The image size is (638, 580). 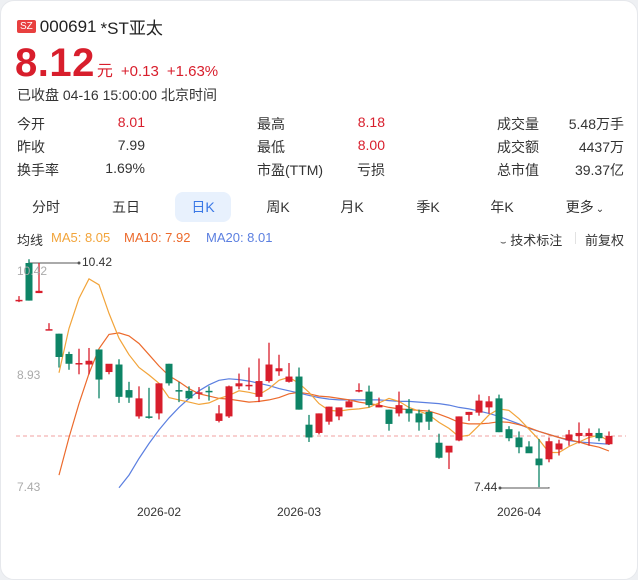 I want to click on tab-monthly-k: 月K, so click(x=352, y=207).